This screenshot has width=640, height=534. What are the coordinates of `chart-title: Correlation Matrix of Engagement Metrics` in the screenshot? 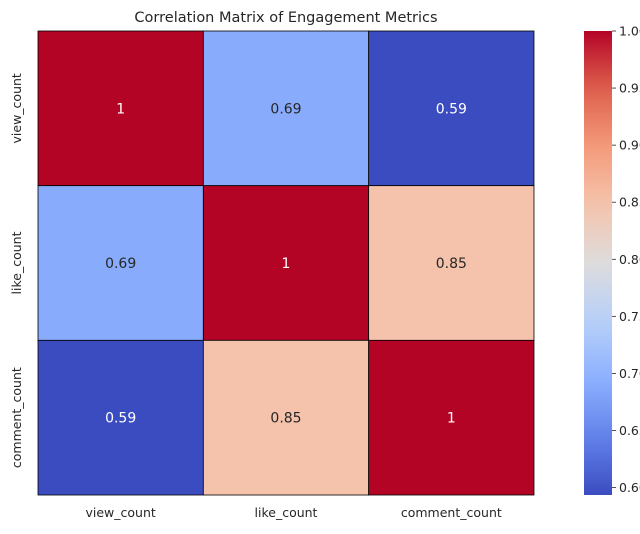 It's located at (285, 18).